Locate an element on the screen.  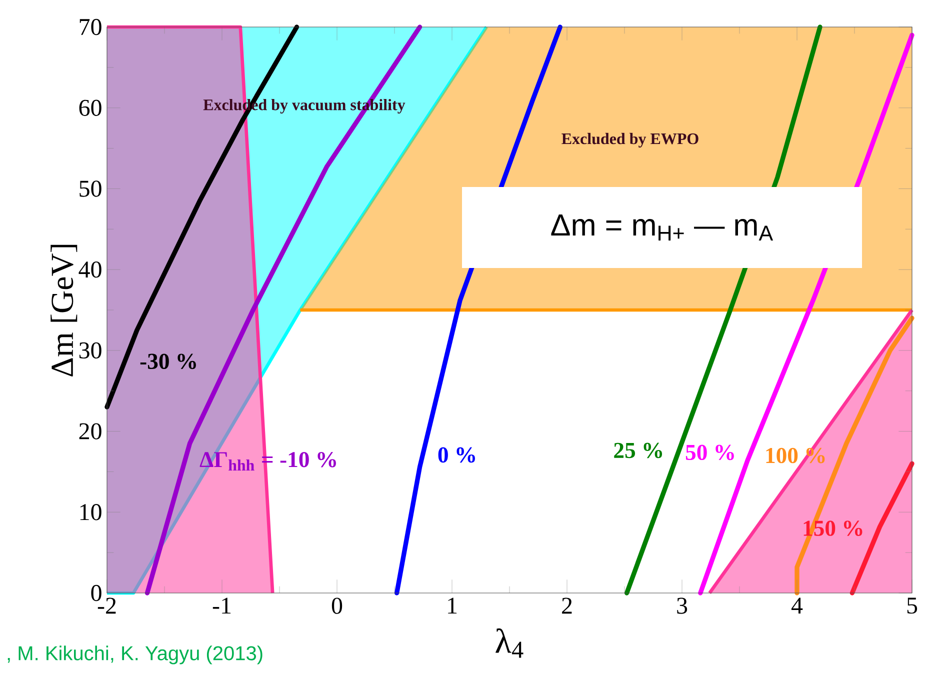
y-axis-title: Δm [GeV] is located at coordinates (64, 310).